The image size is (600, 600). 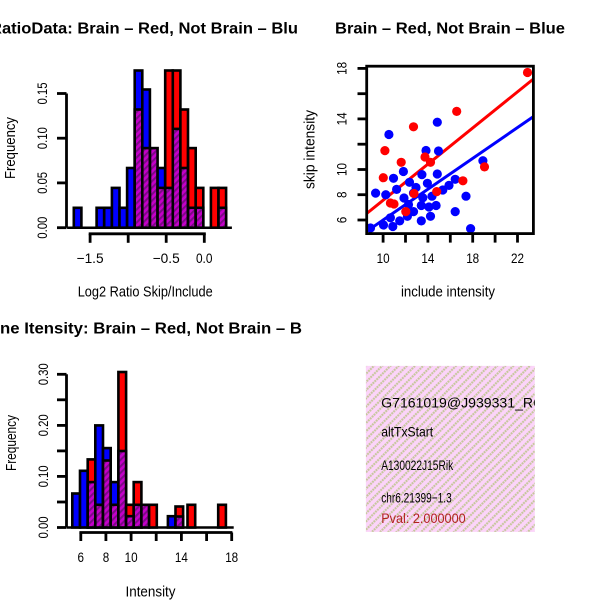 I want to click on svg-text: A130022J15Rik, so click(x=417, y=465).